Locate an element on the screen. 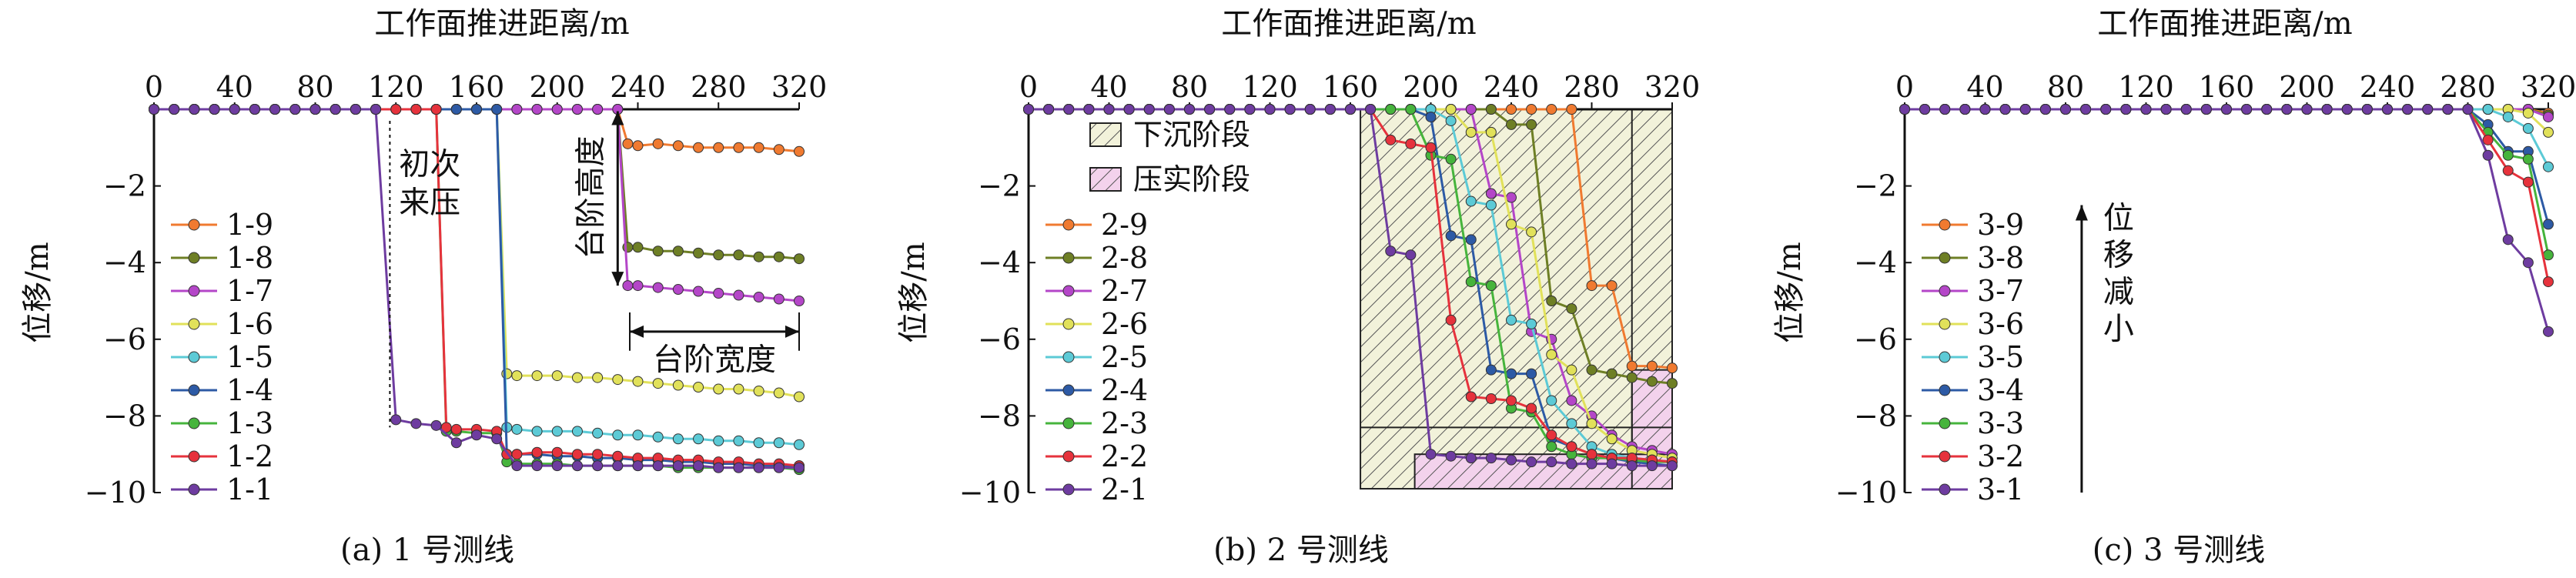 Image resolution: width=2576 pixels, height=578 pixels. panel-c-legend: 3-93-83-73-63-53-43-33-23-1 is located at coordinates (1973, 357).